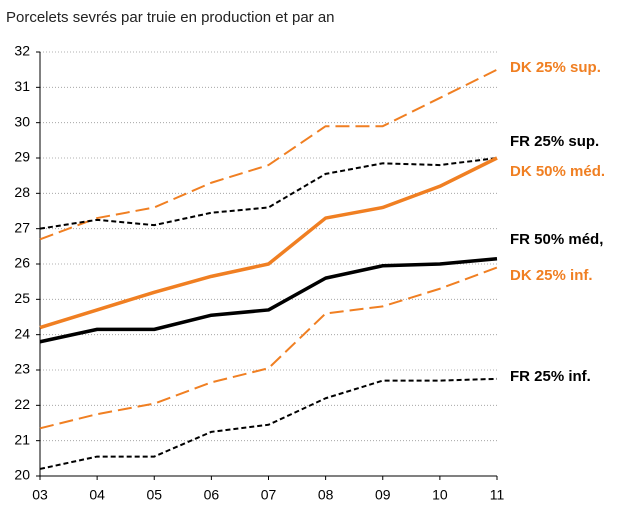 Image resolution: width=634 pixels, height=509 pixels. Describe the element at coordinates (557, 171) in the screenshot. I see `series-label: DK 50% méd.` at that location.